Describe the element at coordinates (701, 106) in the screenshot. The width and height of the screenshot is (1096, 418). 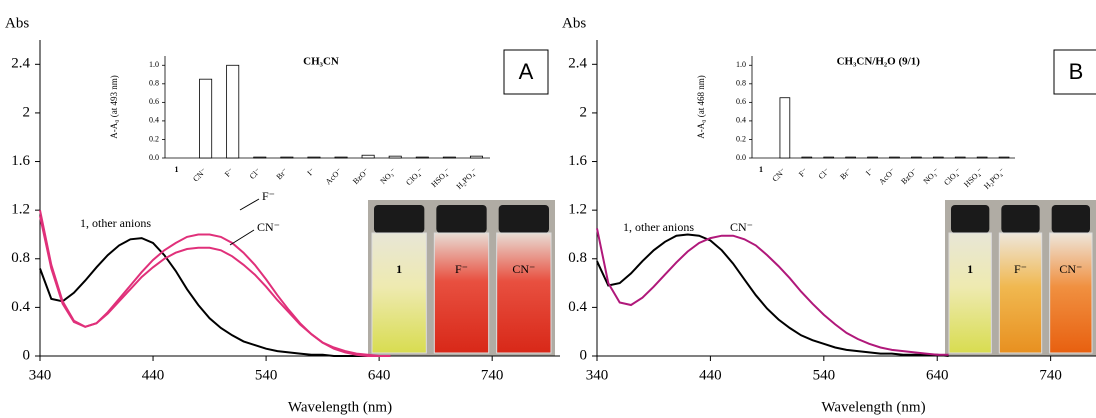
I see `inset-y-title: A-A₀ (at 468 nm)` at that location.